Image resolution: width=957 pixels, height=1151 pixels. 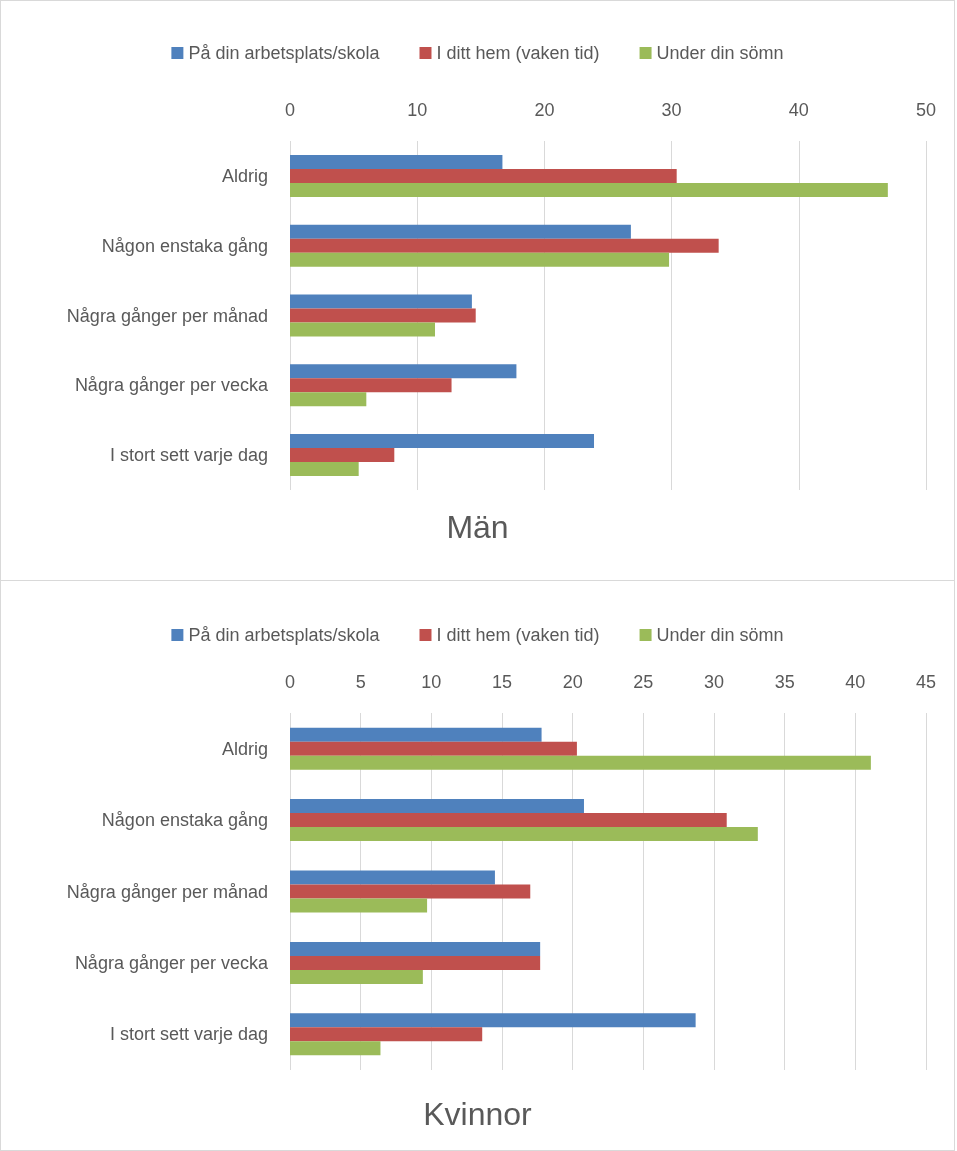 I want to click on x-tick-label: 5, so click(x=360, y=682).